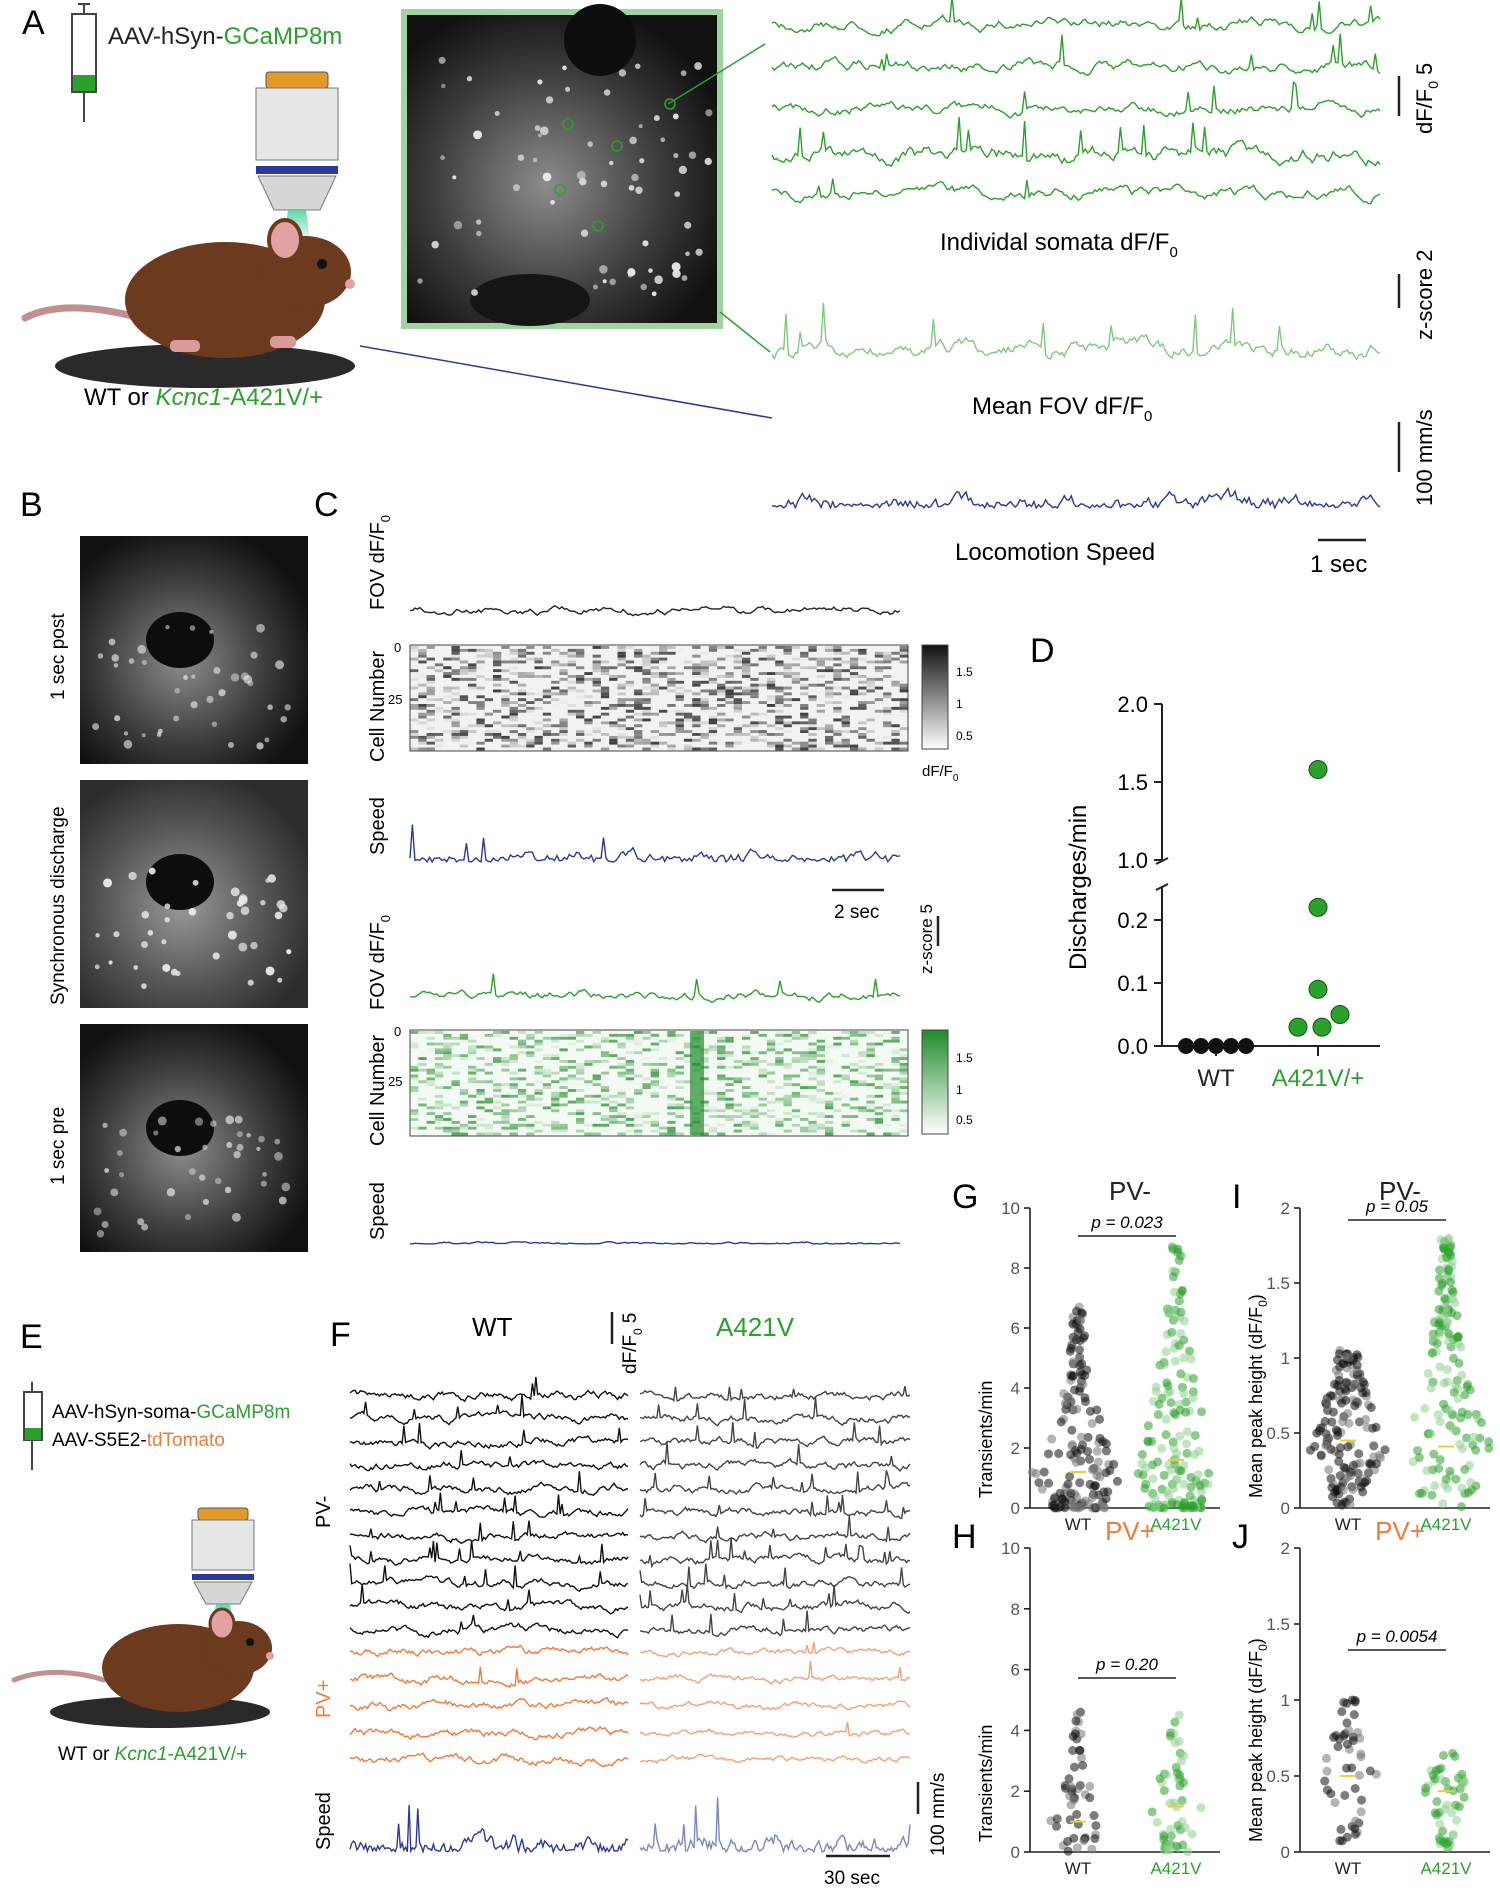 Image resolution: width=1500 pixels, height=1904 pixels. What do you see at coordinates (1186, 1046) in the screenshot?
I see `d-point-wt` at bounding box center [1186, 1046].